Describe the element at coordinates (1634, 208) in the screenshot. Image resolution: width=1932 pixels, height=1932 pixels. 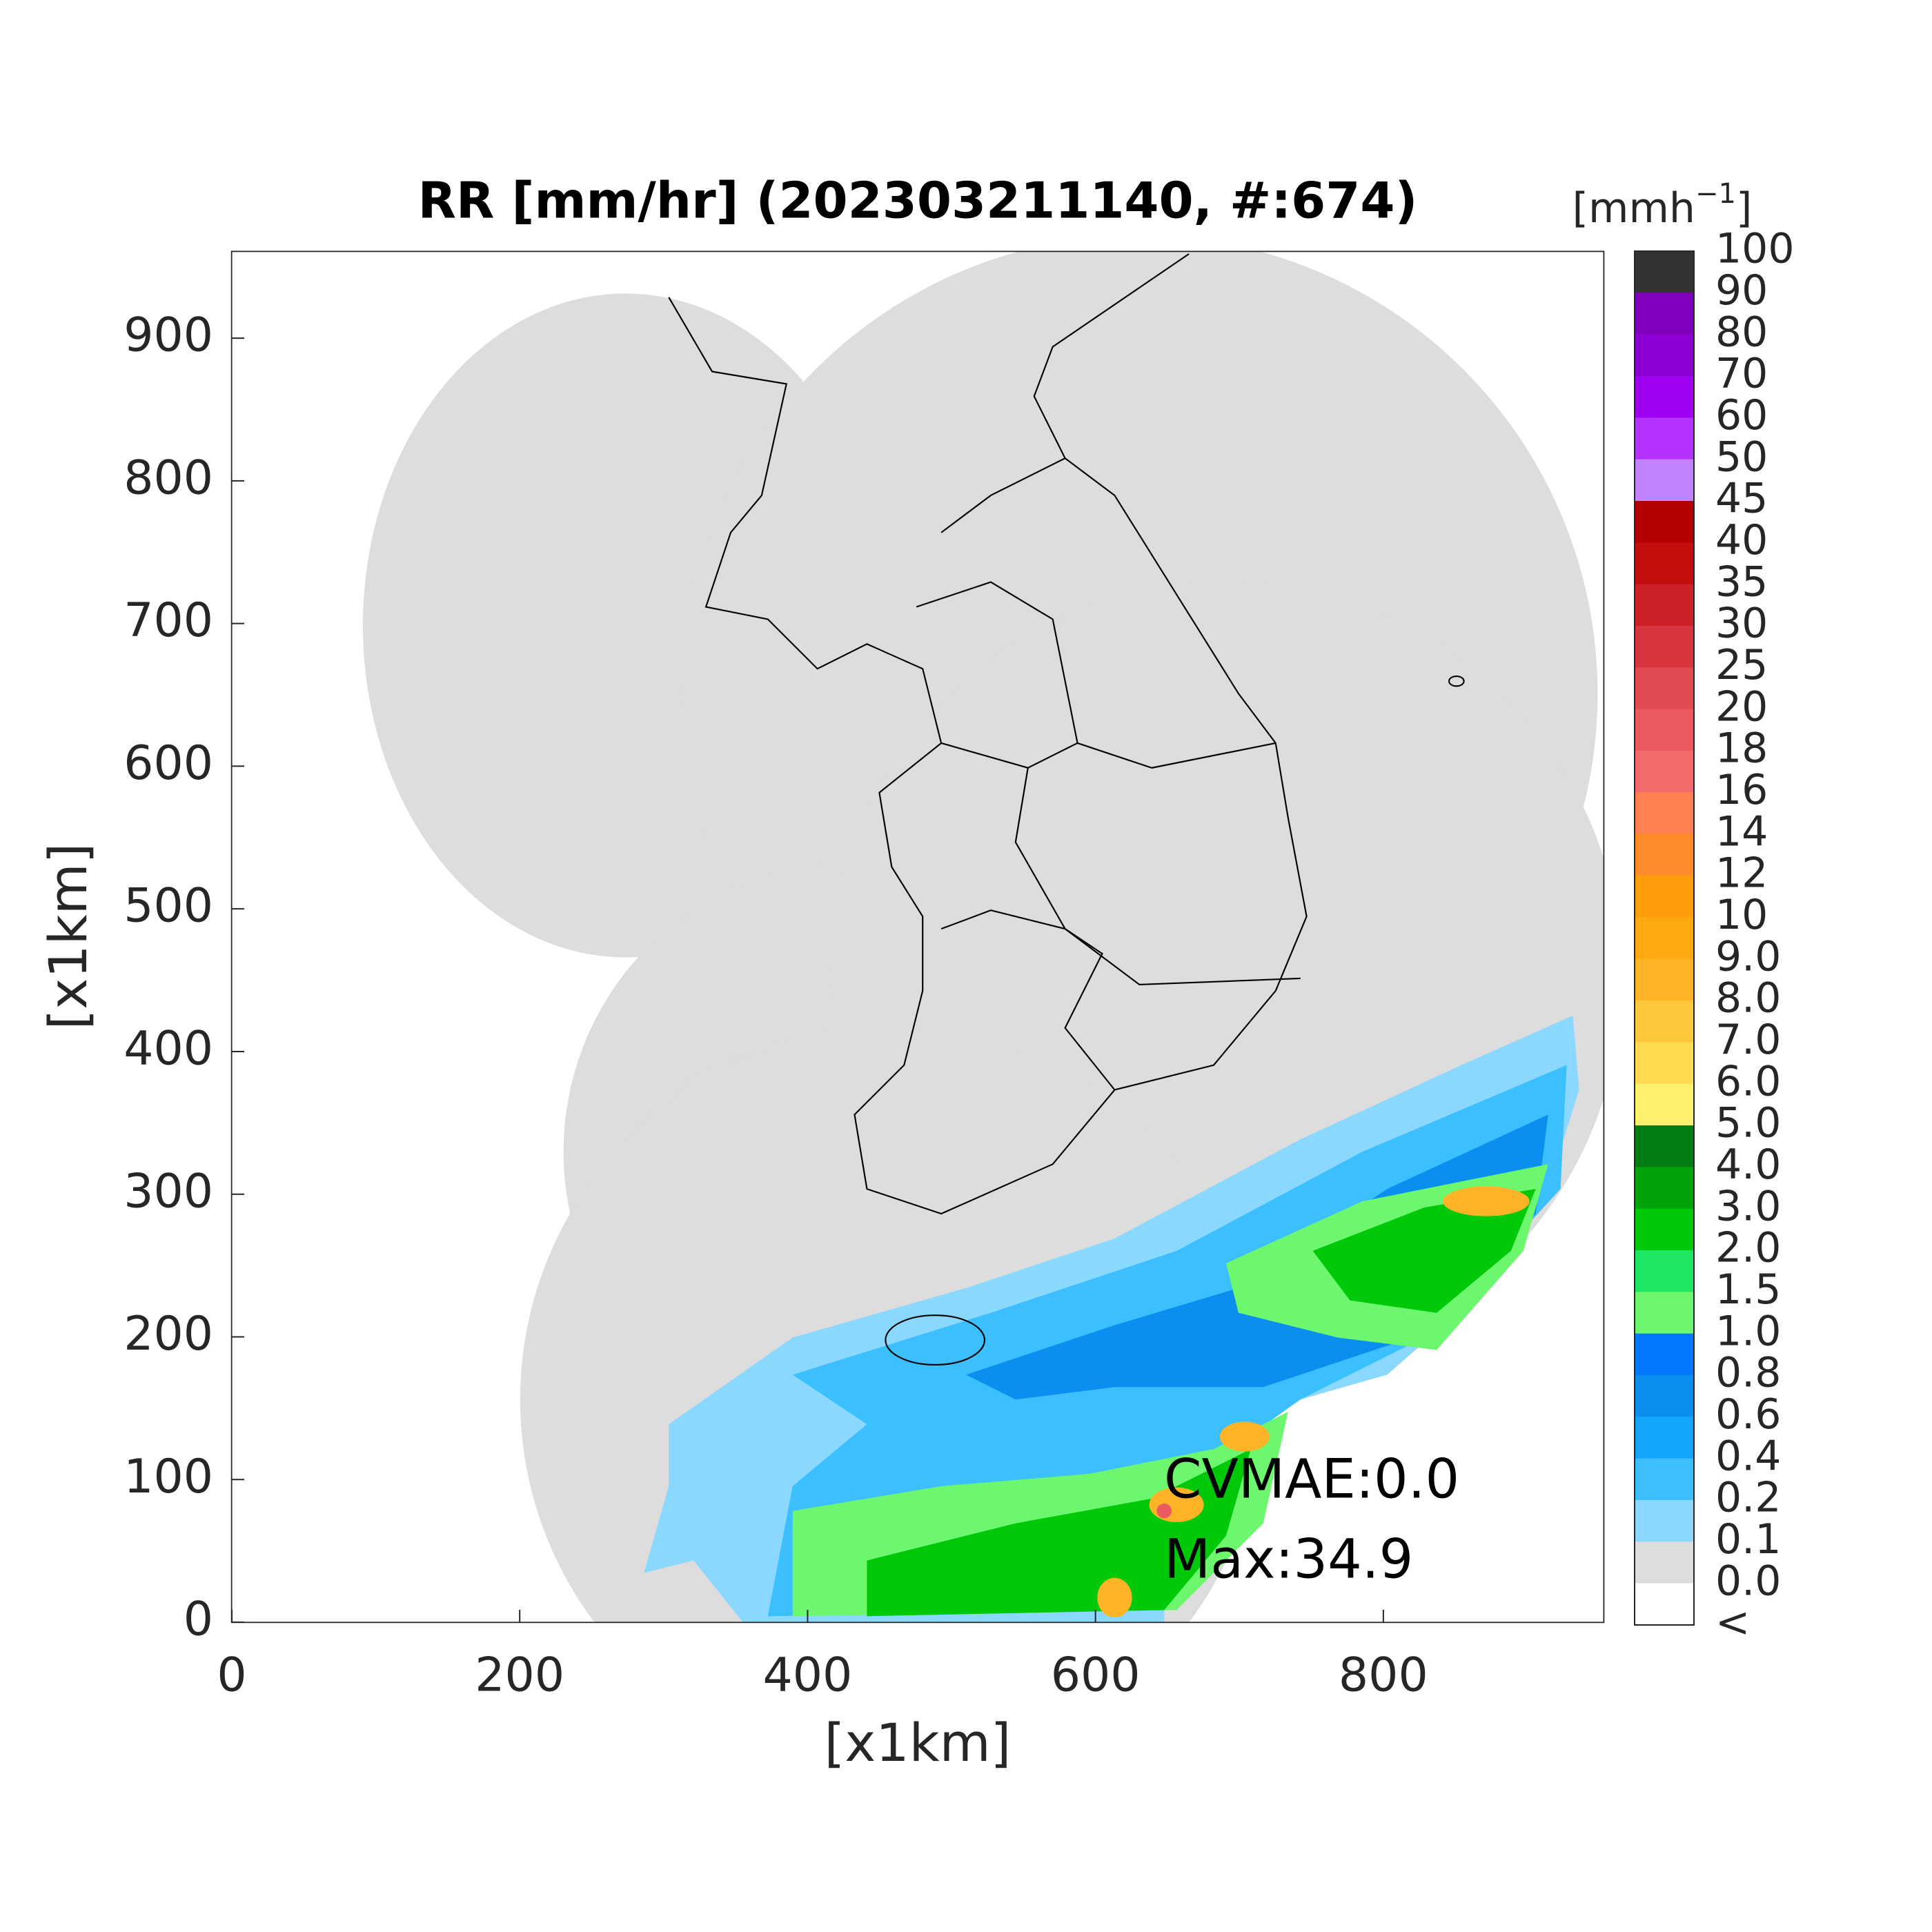
I see `colorbar-title-part: [mmh` at that location.